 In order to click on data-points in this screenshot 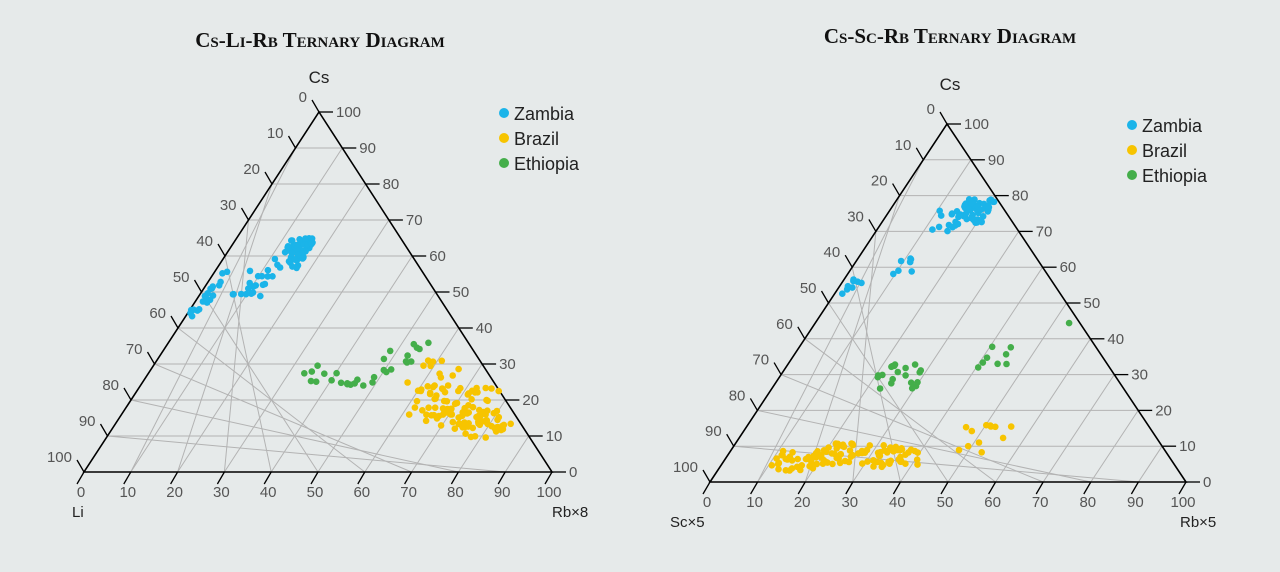, I will do `click(350, 338)`.